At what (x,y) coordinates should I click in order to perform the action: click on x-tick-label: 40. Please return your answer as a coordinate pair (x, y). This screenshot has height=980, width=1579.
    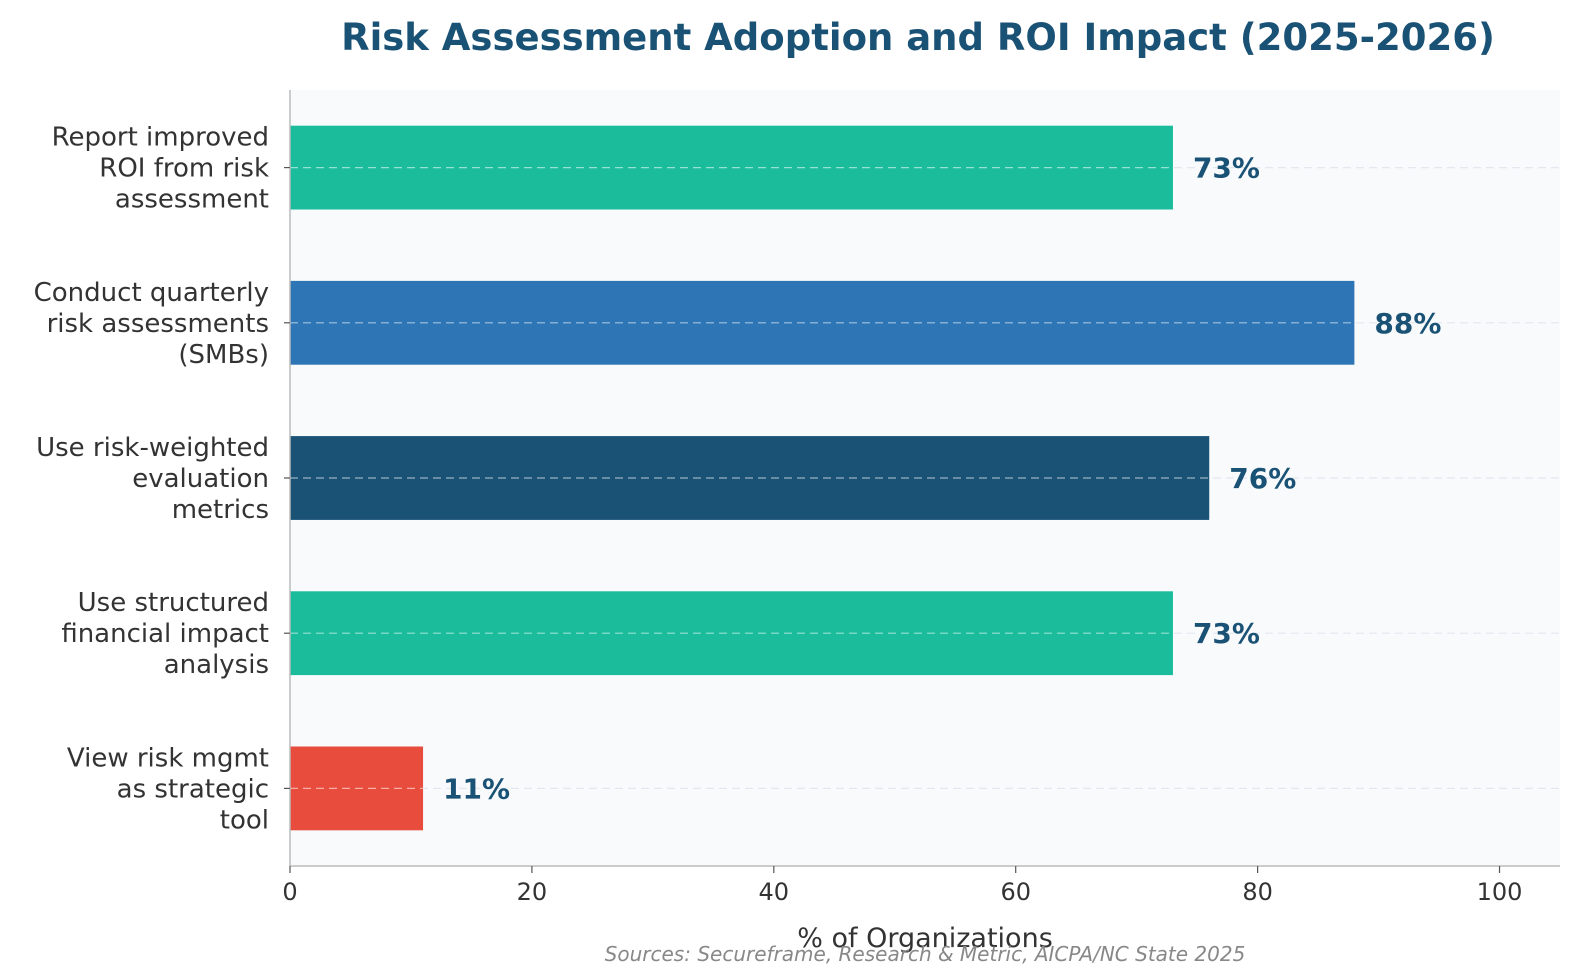
    Looking at the image, I should click on (774, 892).